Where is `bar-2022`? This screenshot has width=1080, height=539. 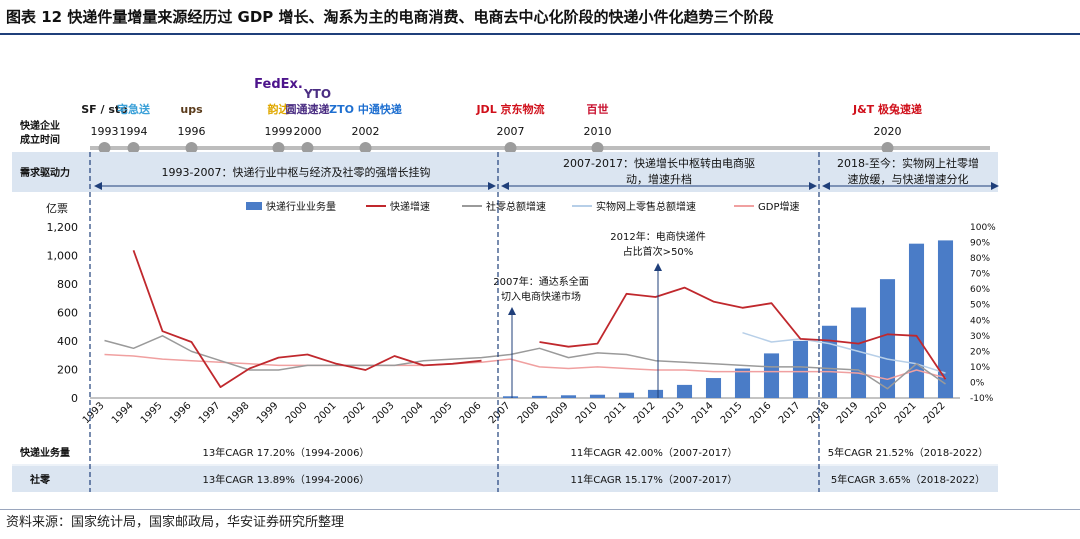
bar-2022 is located at coordinates (945, 319).